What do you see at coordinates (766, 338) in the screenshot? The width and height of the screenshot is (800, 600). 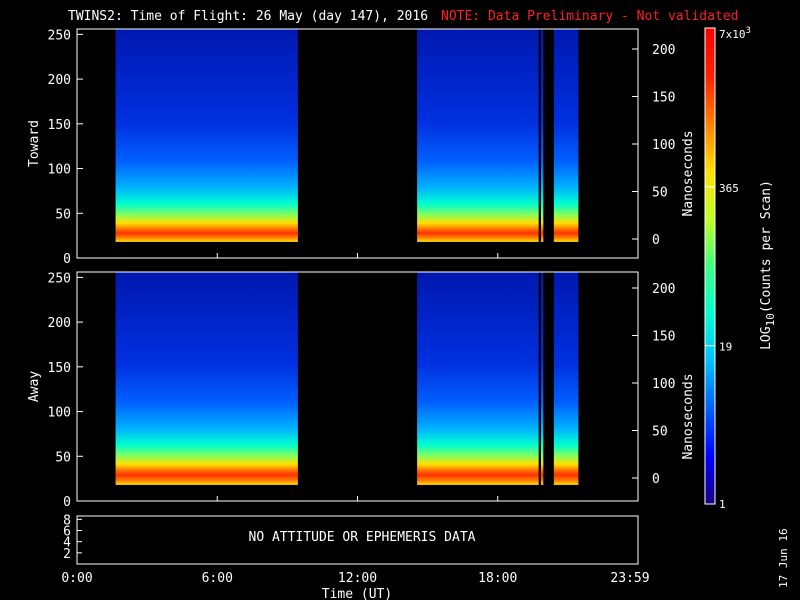 I see `colorbar-label-pre: LOG` at bounding box center [766, 338].